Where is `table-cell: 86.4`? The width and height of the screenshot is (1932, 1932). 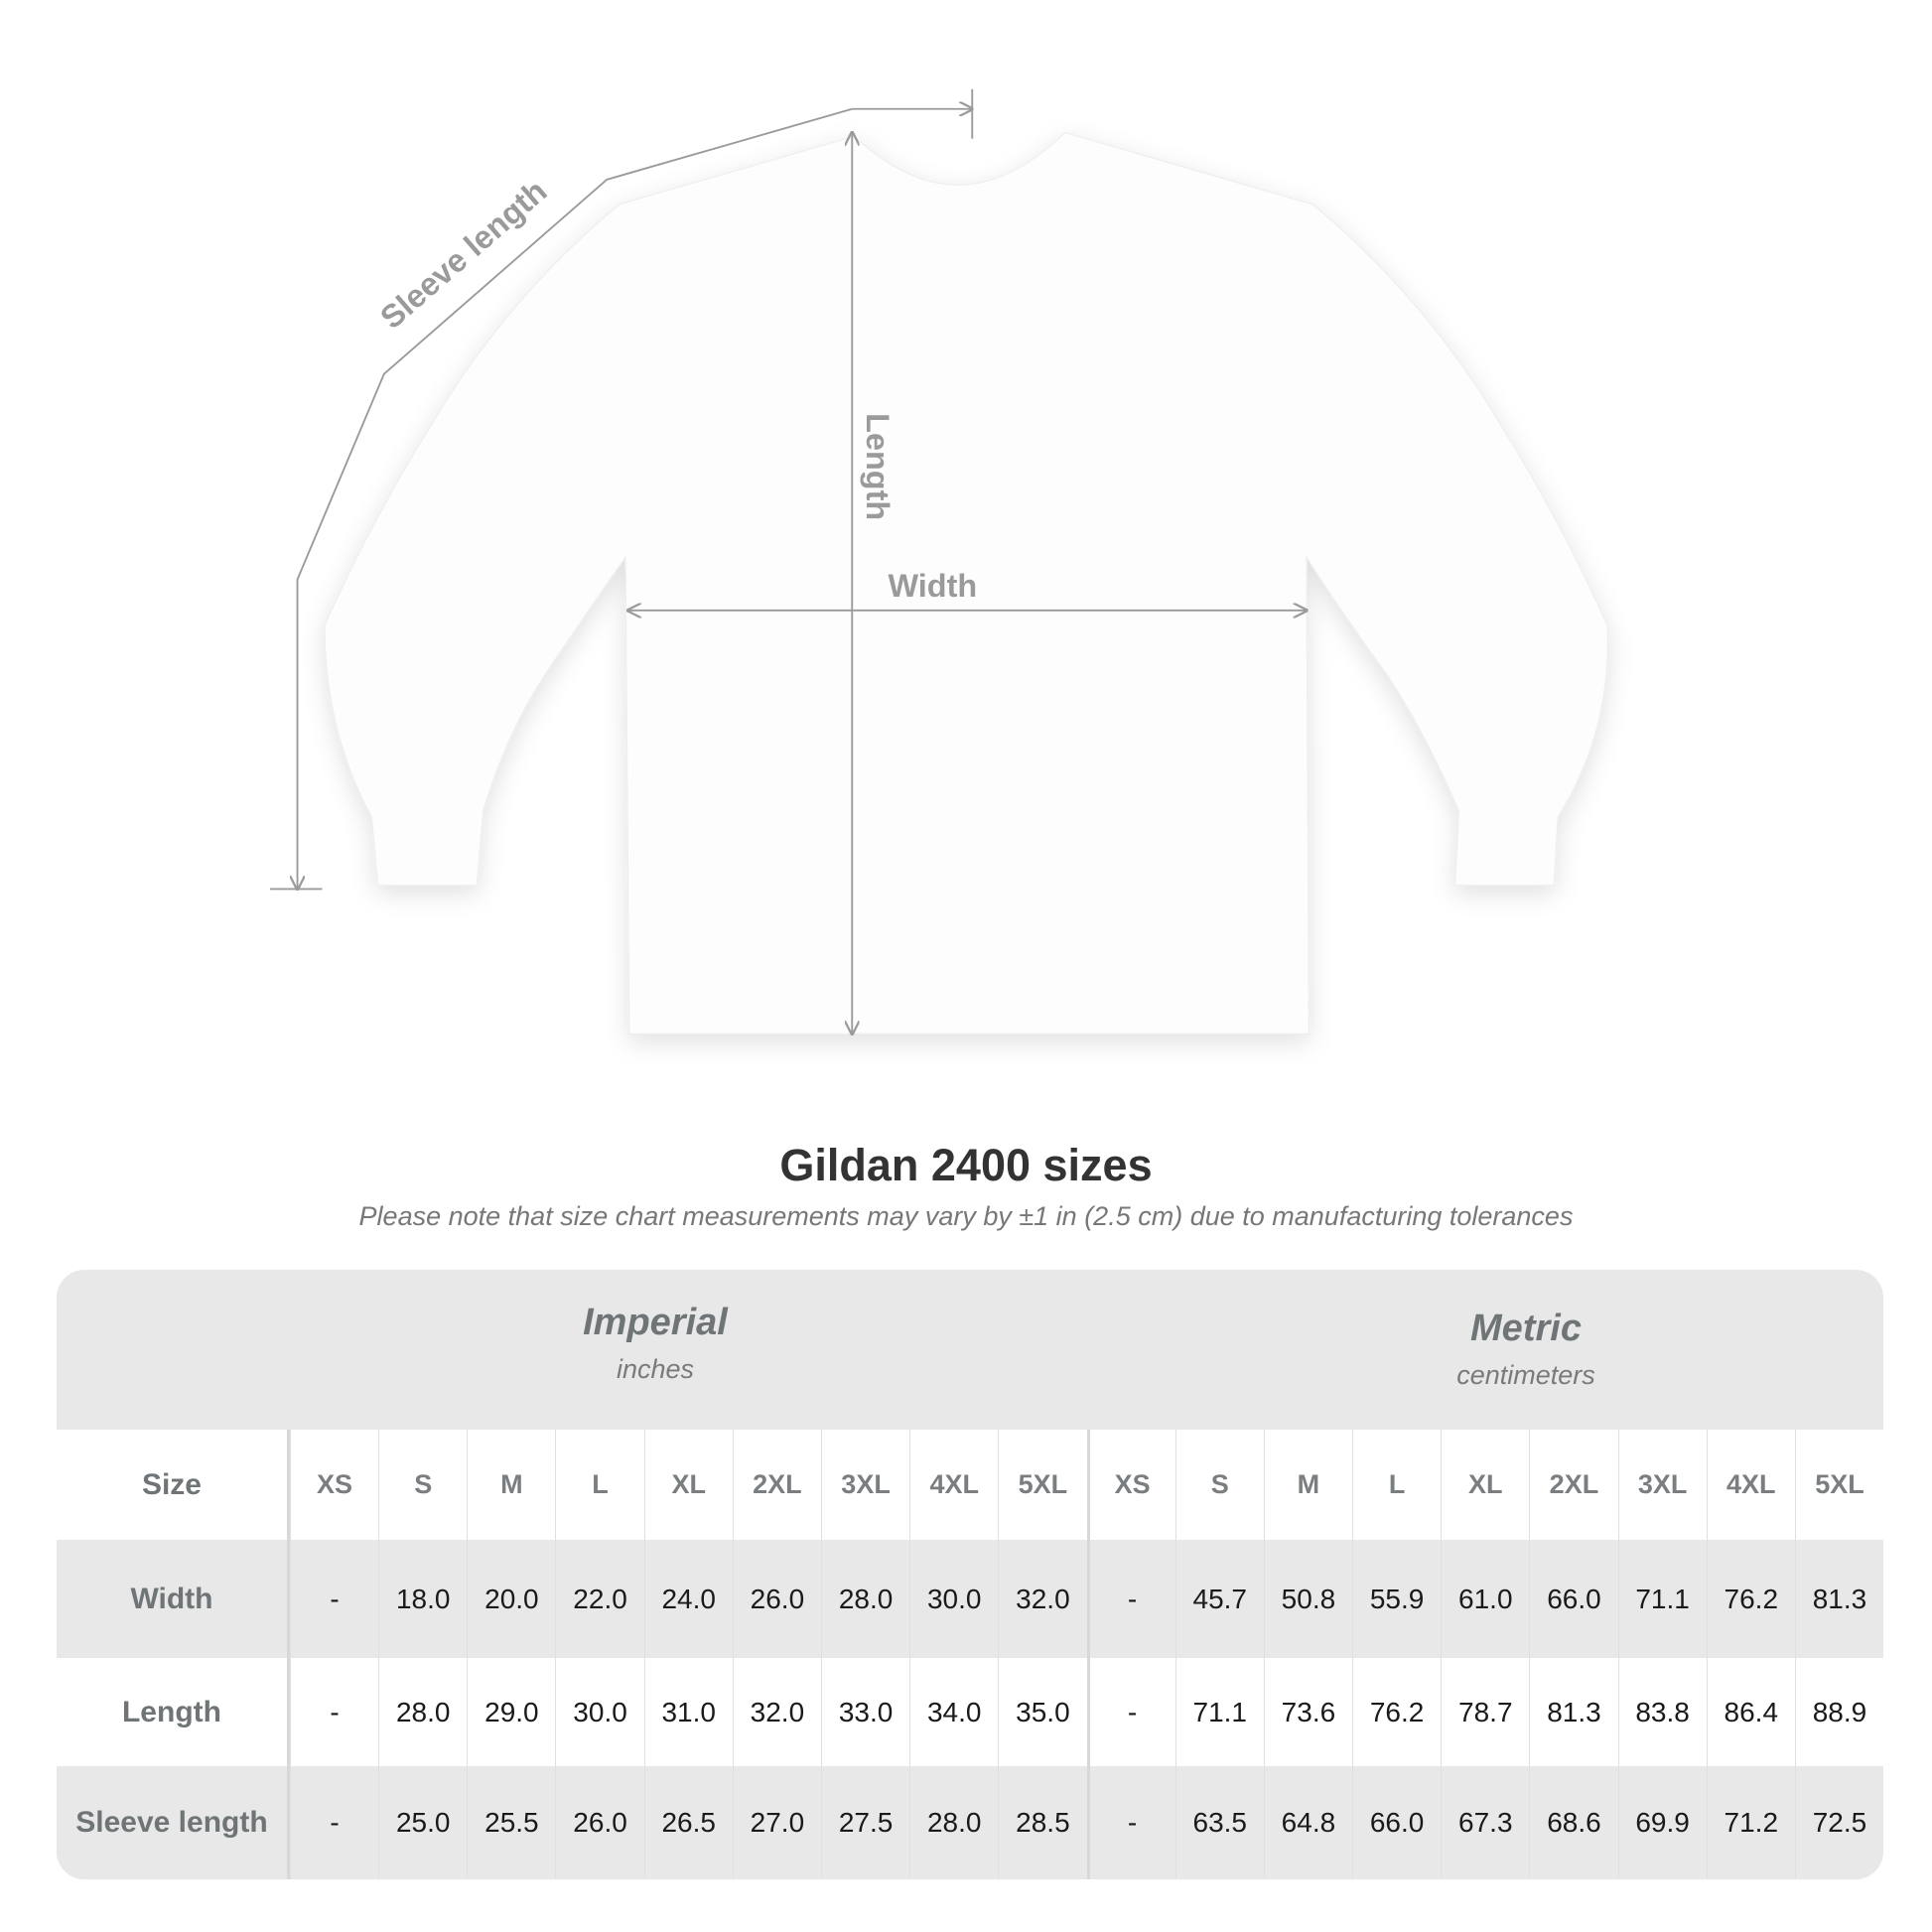 table-cell: 86.4 is located at coordinates (1751, 1712).